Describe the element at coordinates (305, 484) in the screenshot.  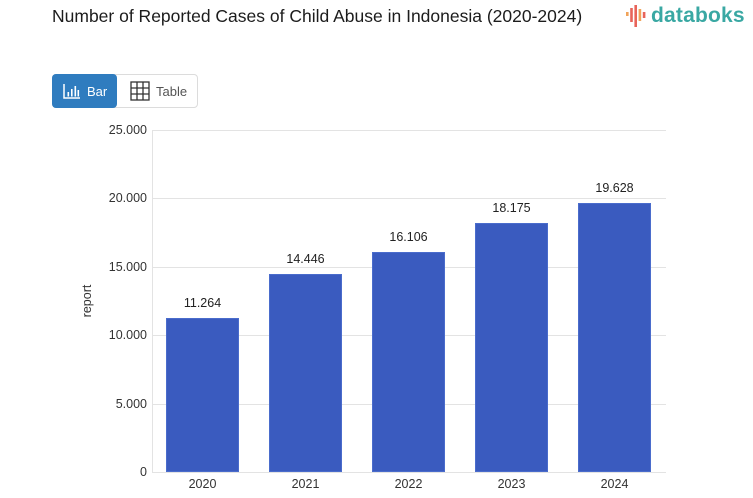
I see `x-tick: 2021` at that location.